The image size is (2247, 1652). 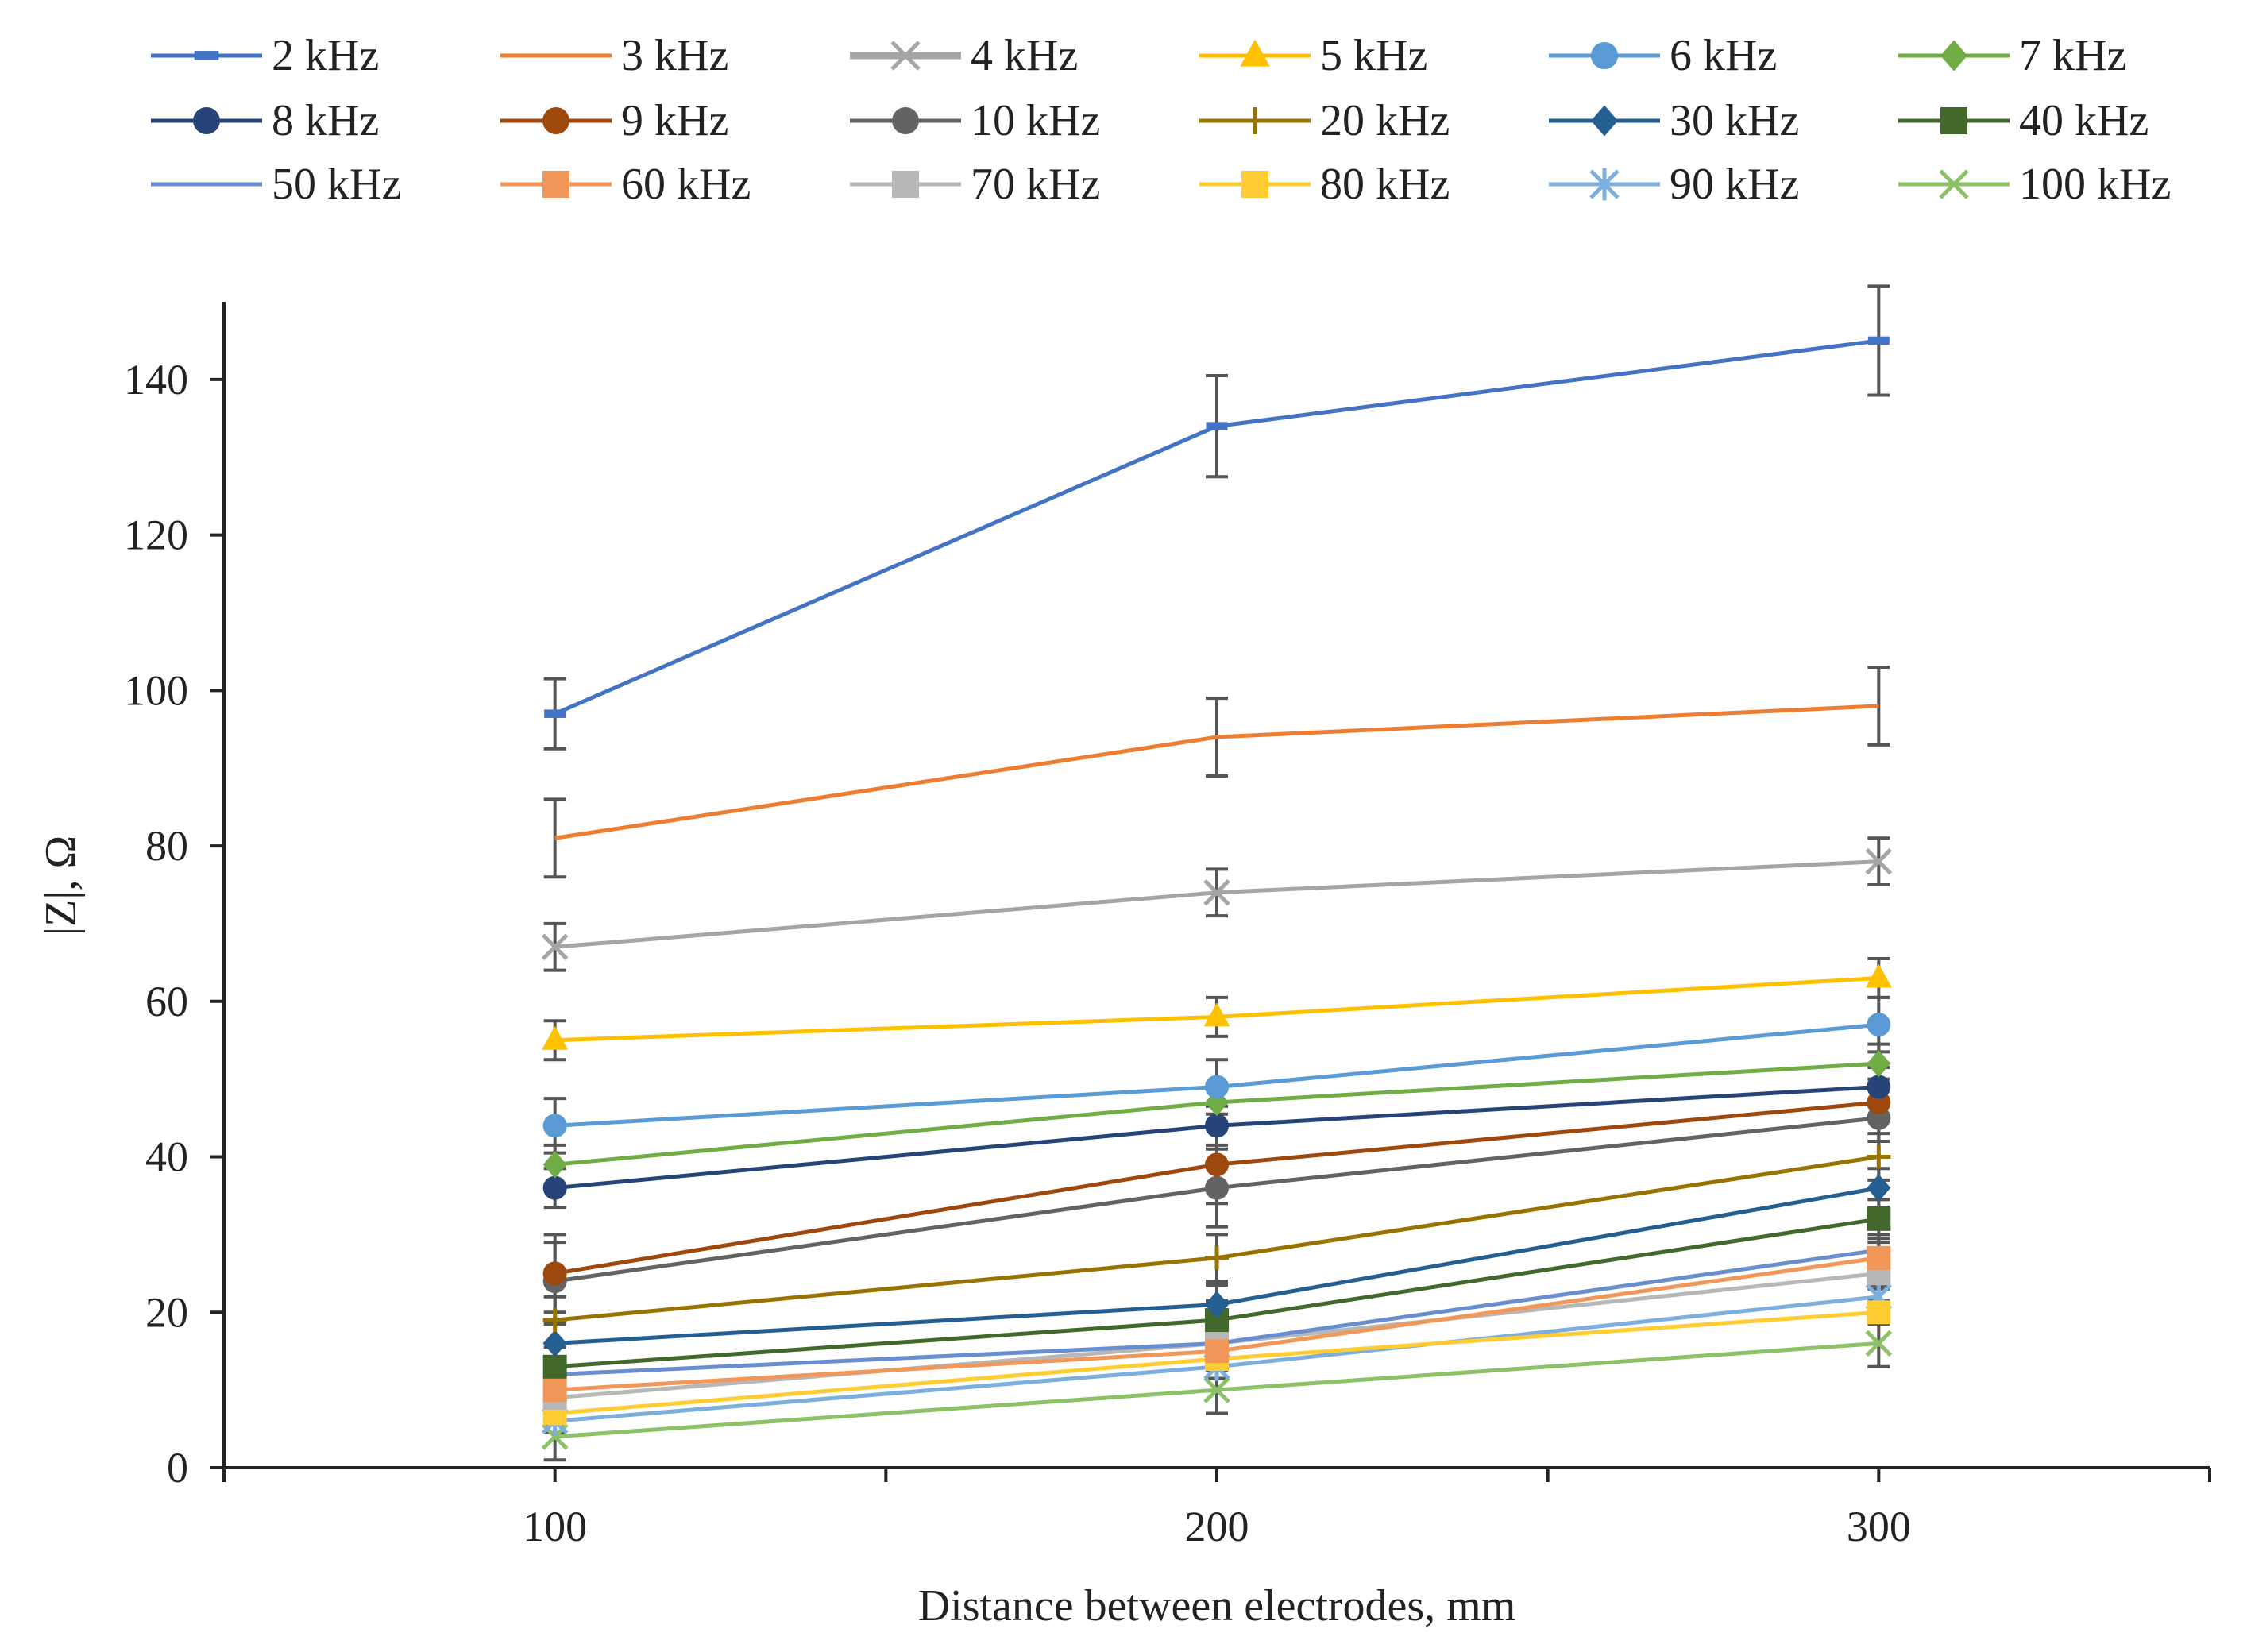 I want to click on legend-item-10-khz: 10 kHz, so click(x=975, y=120).